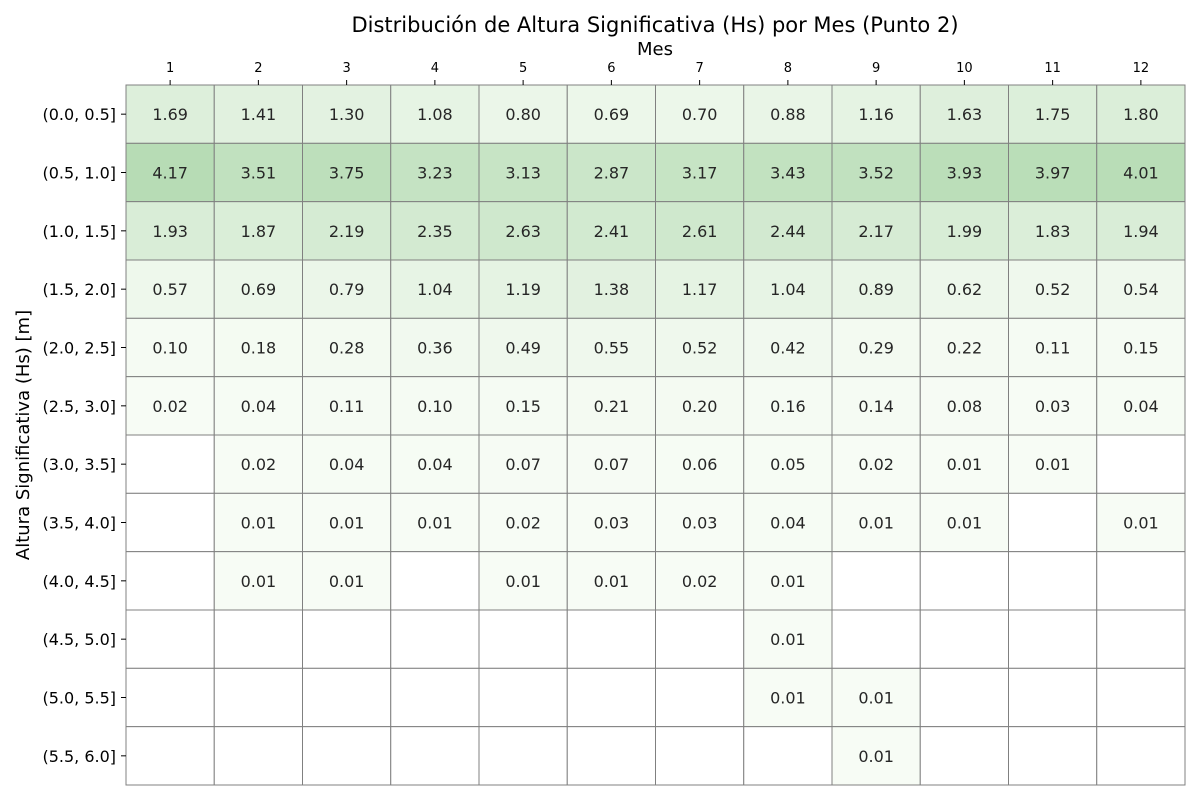  I want to click on cell-value-label: 0.69, so click(259, 289).